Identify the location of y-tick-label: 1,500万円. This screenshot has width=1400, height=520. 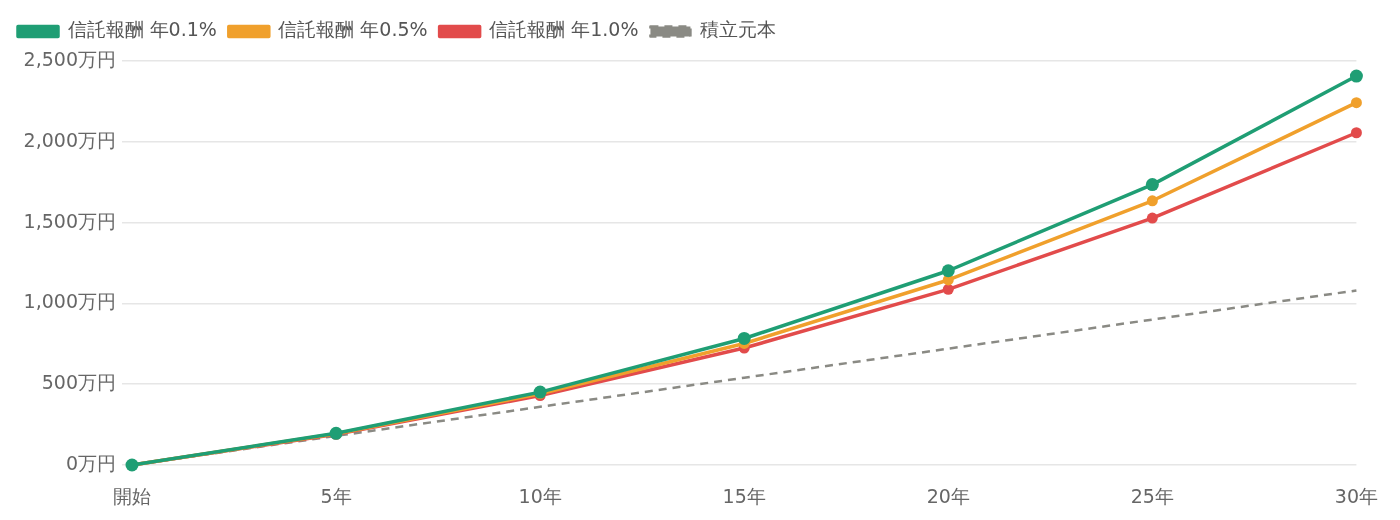
(69, 220).